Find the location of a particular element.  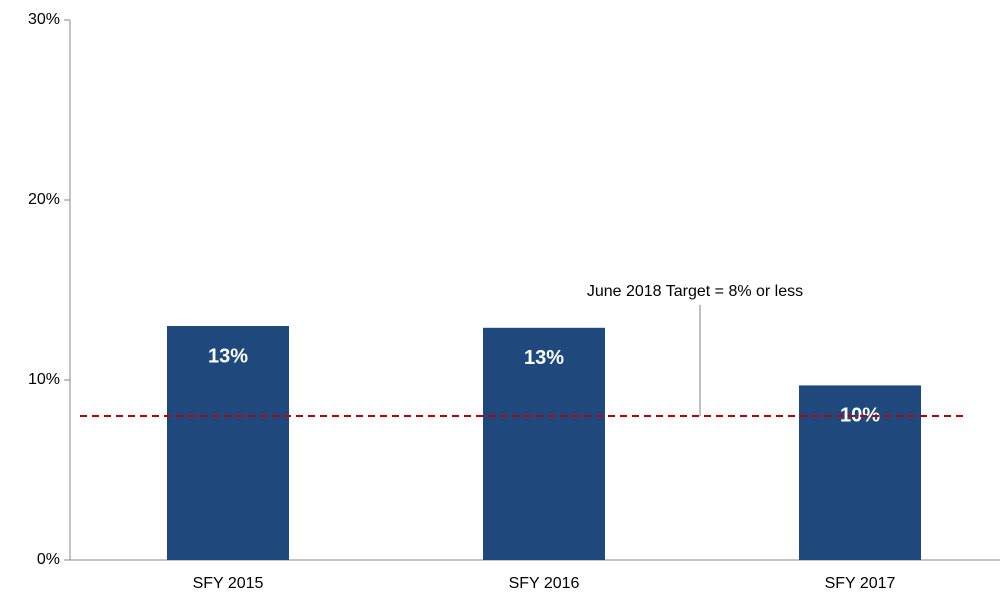

y-tick-label: 10% is located at coordinates (44, 379).